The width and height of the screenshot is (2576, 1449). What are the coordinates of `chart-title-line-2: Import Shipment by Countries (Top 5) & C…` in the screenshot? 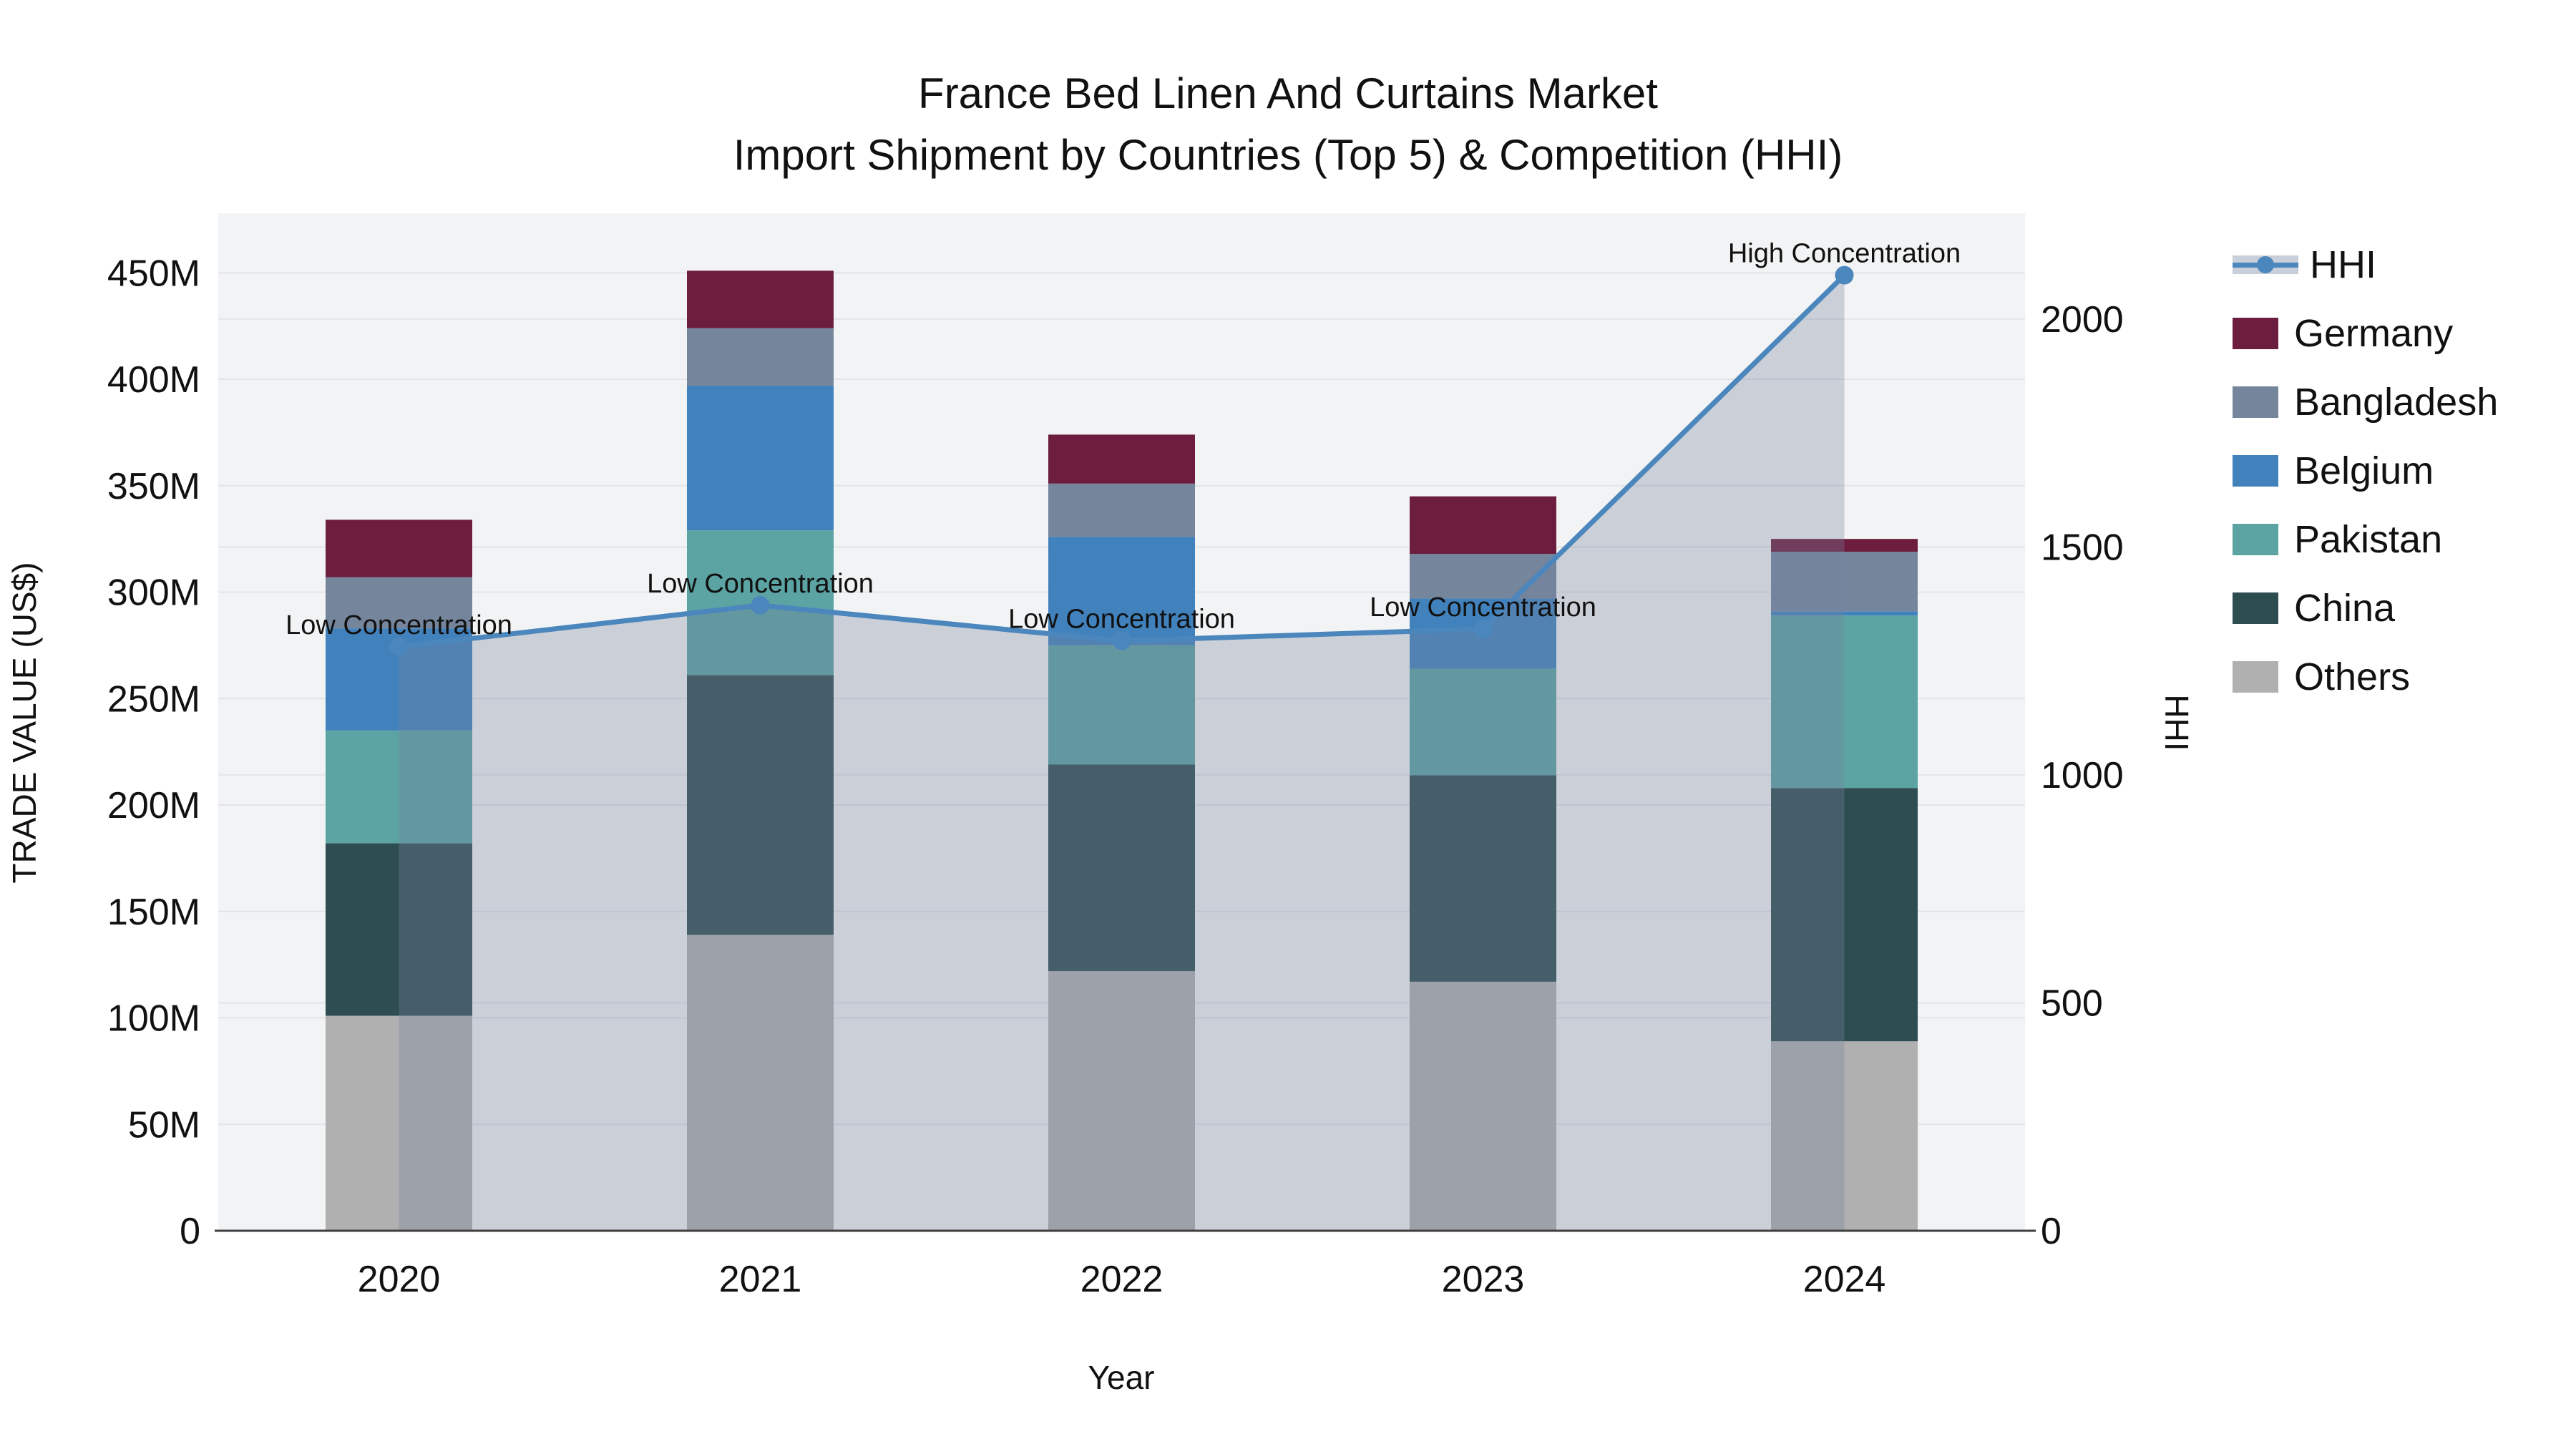 It's located at (1288, 155).